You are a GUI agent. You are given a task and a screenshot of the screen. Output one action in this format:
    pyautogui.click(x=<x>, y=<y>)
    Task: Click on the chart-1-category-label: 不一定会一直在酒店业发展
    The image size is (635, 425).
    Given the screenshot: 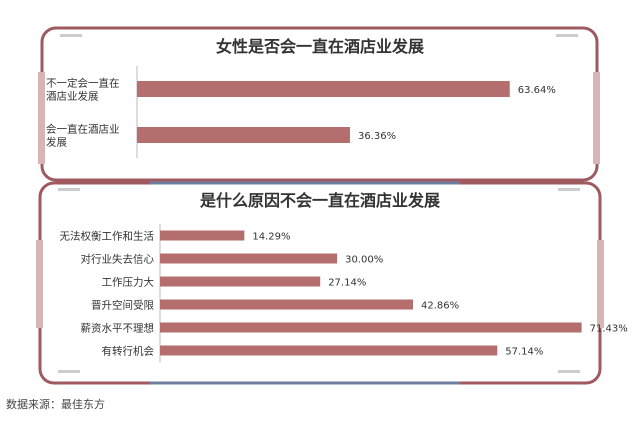 What is the action you would take?
    pyautogui.click(x=83, y=90)
    